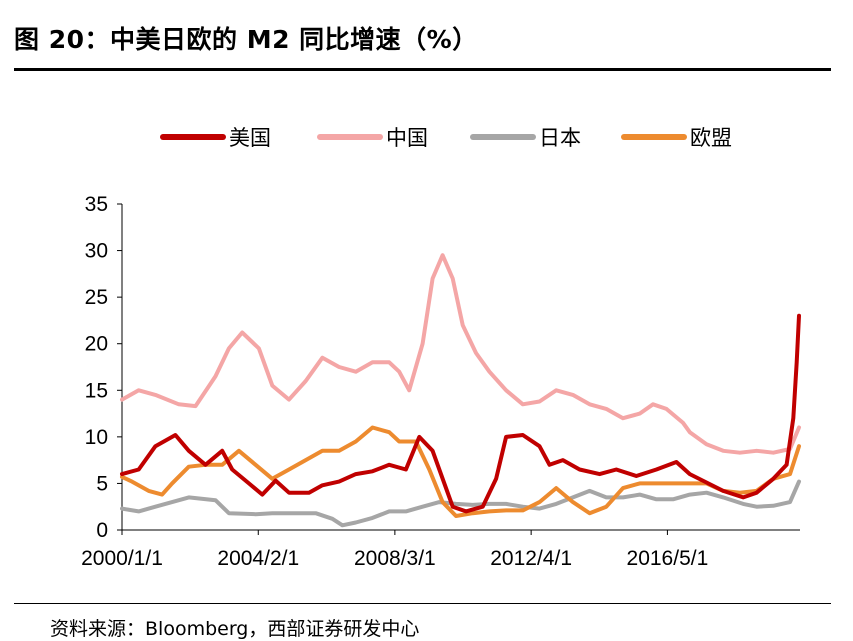  I want to click on y-tick-label-35: 35, so click(96, 204).